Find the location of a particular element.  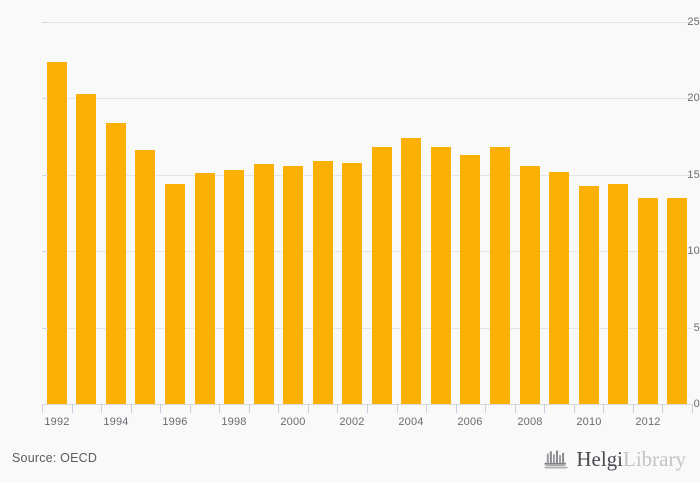

x-tick-label: 2002 is located at coordinates (352, 422).